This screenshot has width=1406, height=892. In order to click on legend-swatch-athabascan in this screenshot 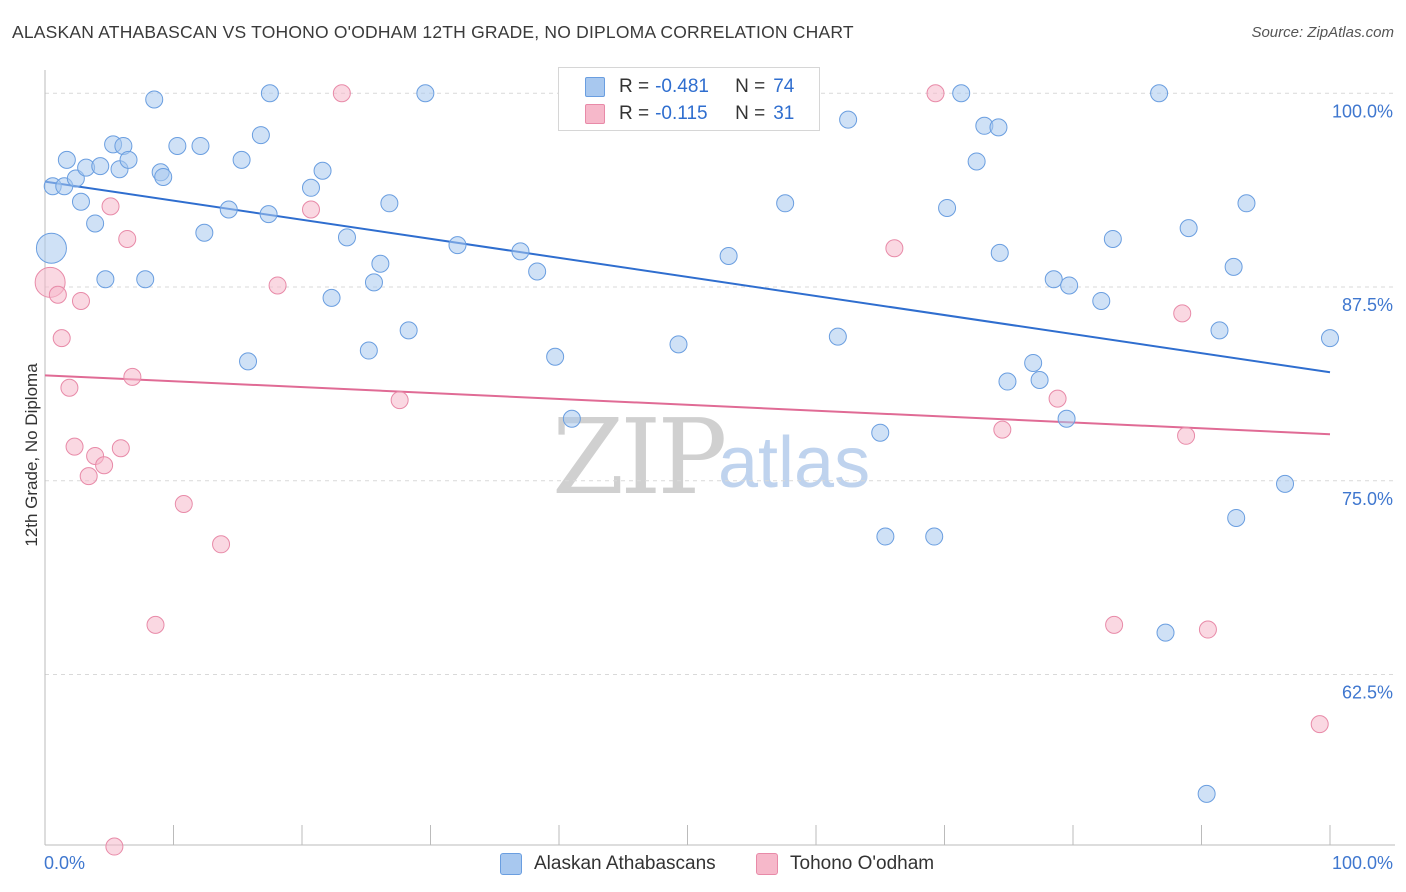, I will do `click(511, 864)`.